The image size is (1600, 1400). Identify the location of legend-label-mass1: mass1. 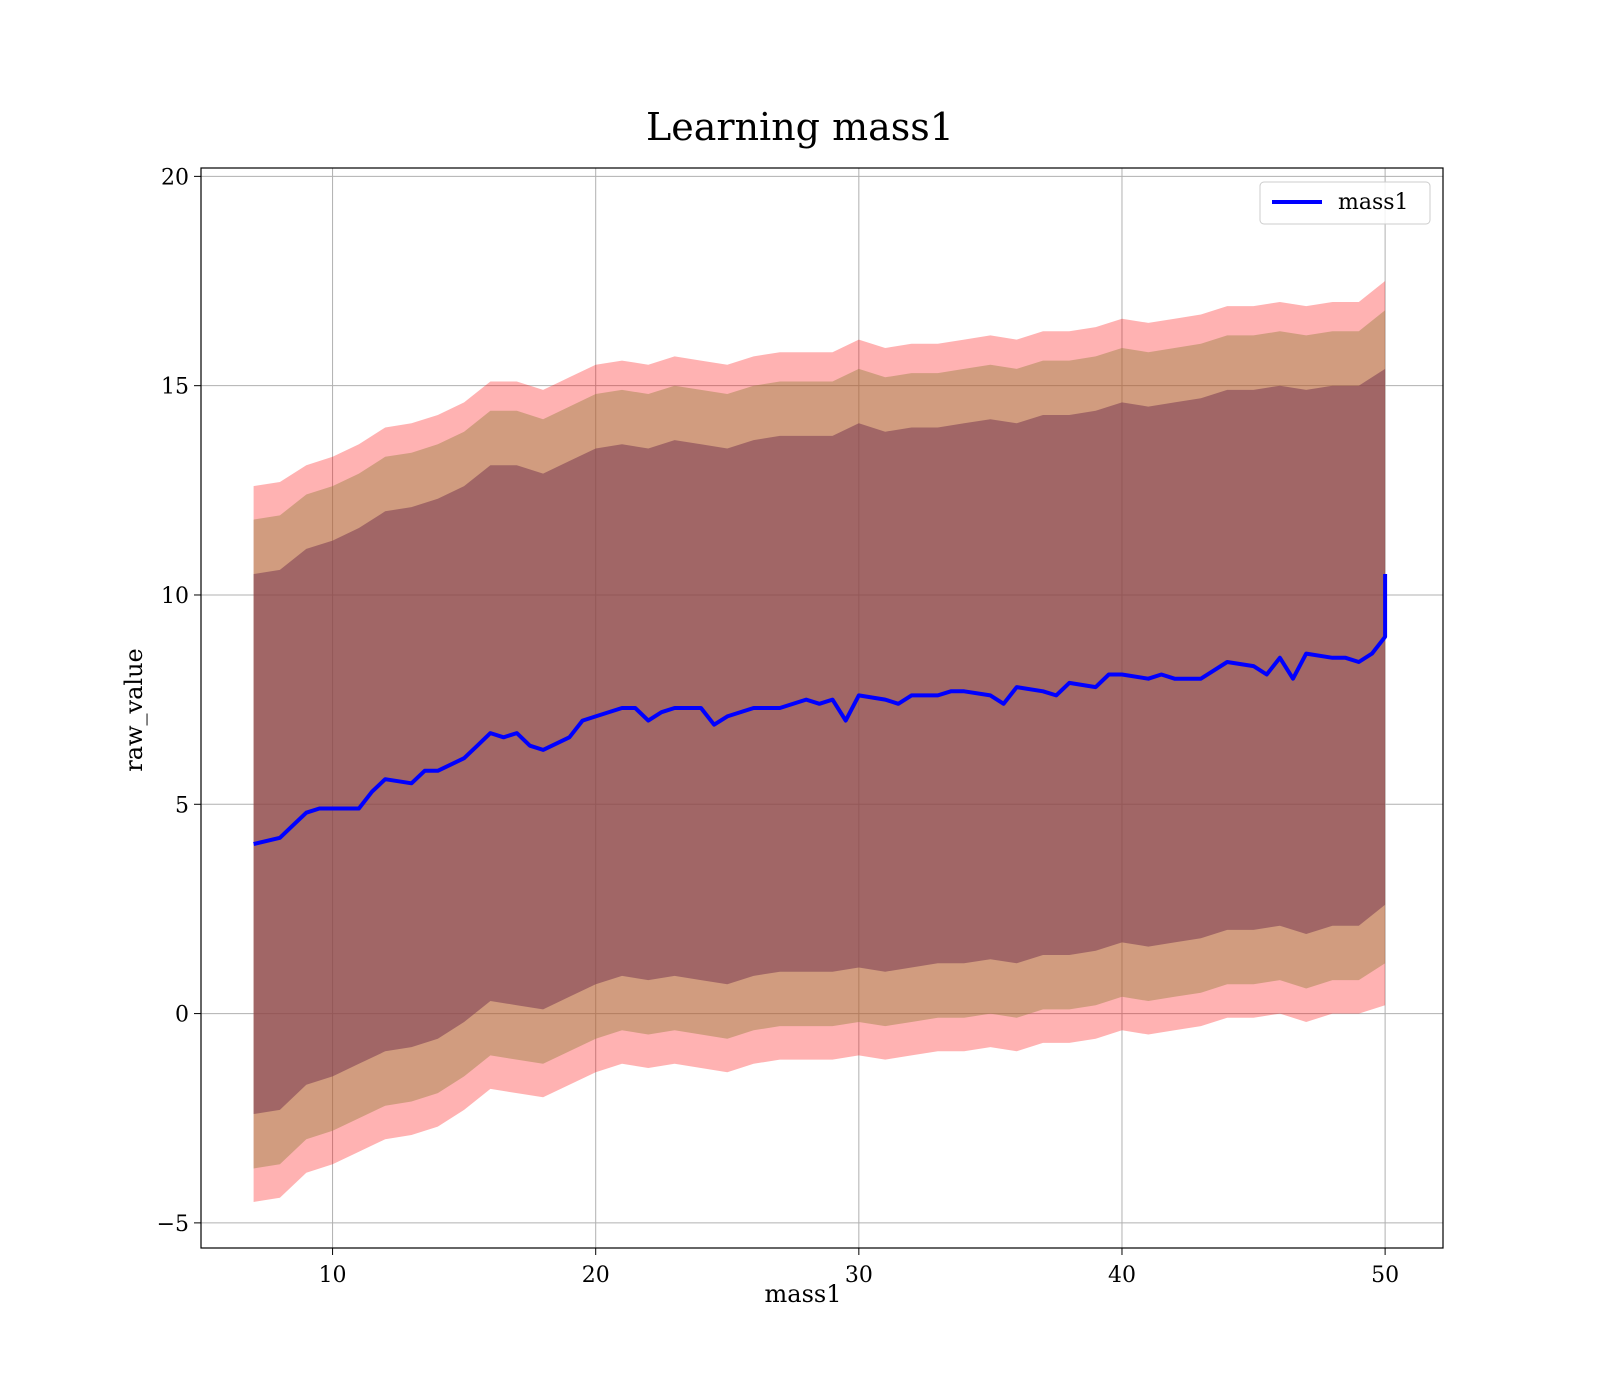
(1373, 202).